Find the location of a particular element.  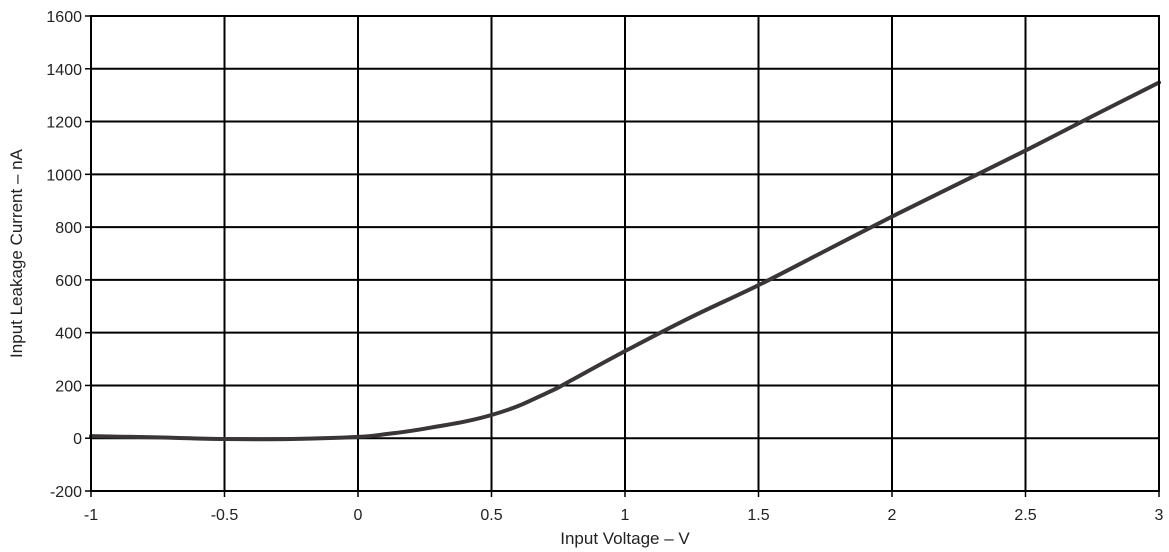

x-axis-title: Input Voltage – V is located at coordinates (625, 538).